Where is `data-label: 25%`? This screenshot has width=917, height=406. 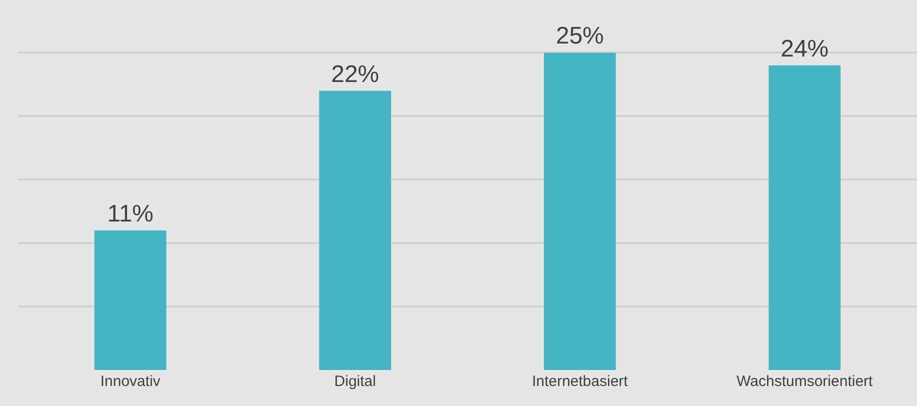 data-label: 25% is located at coordinates (580, 36).